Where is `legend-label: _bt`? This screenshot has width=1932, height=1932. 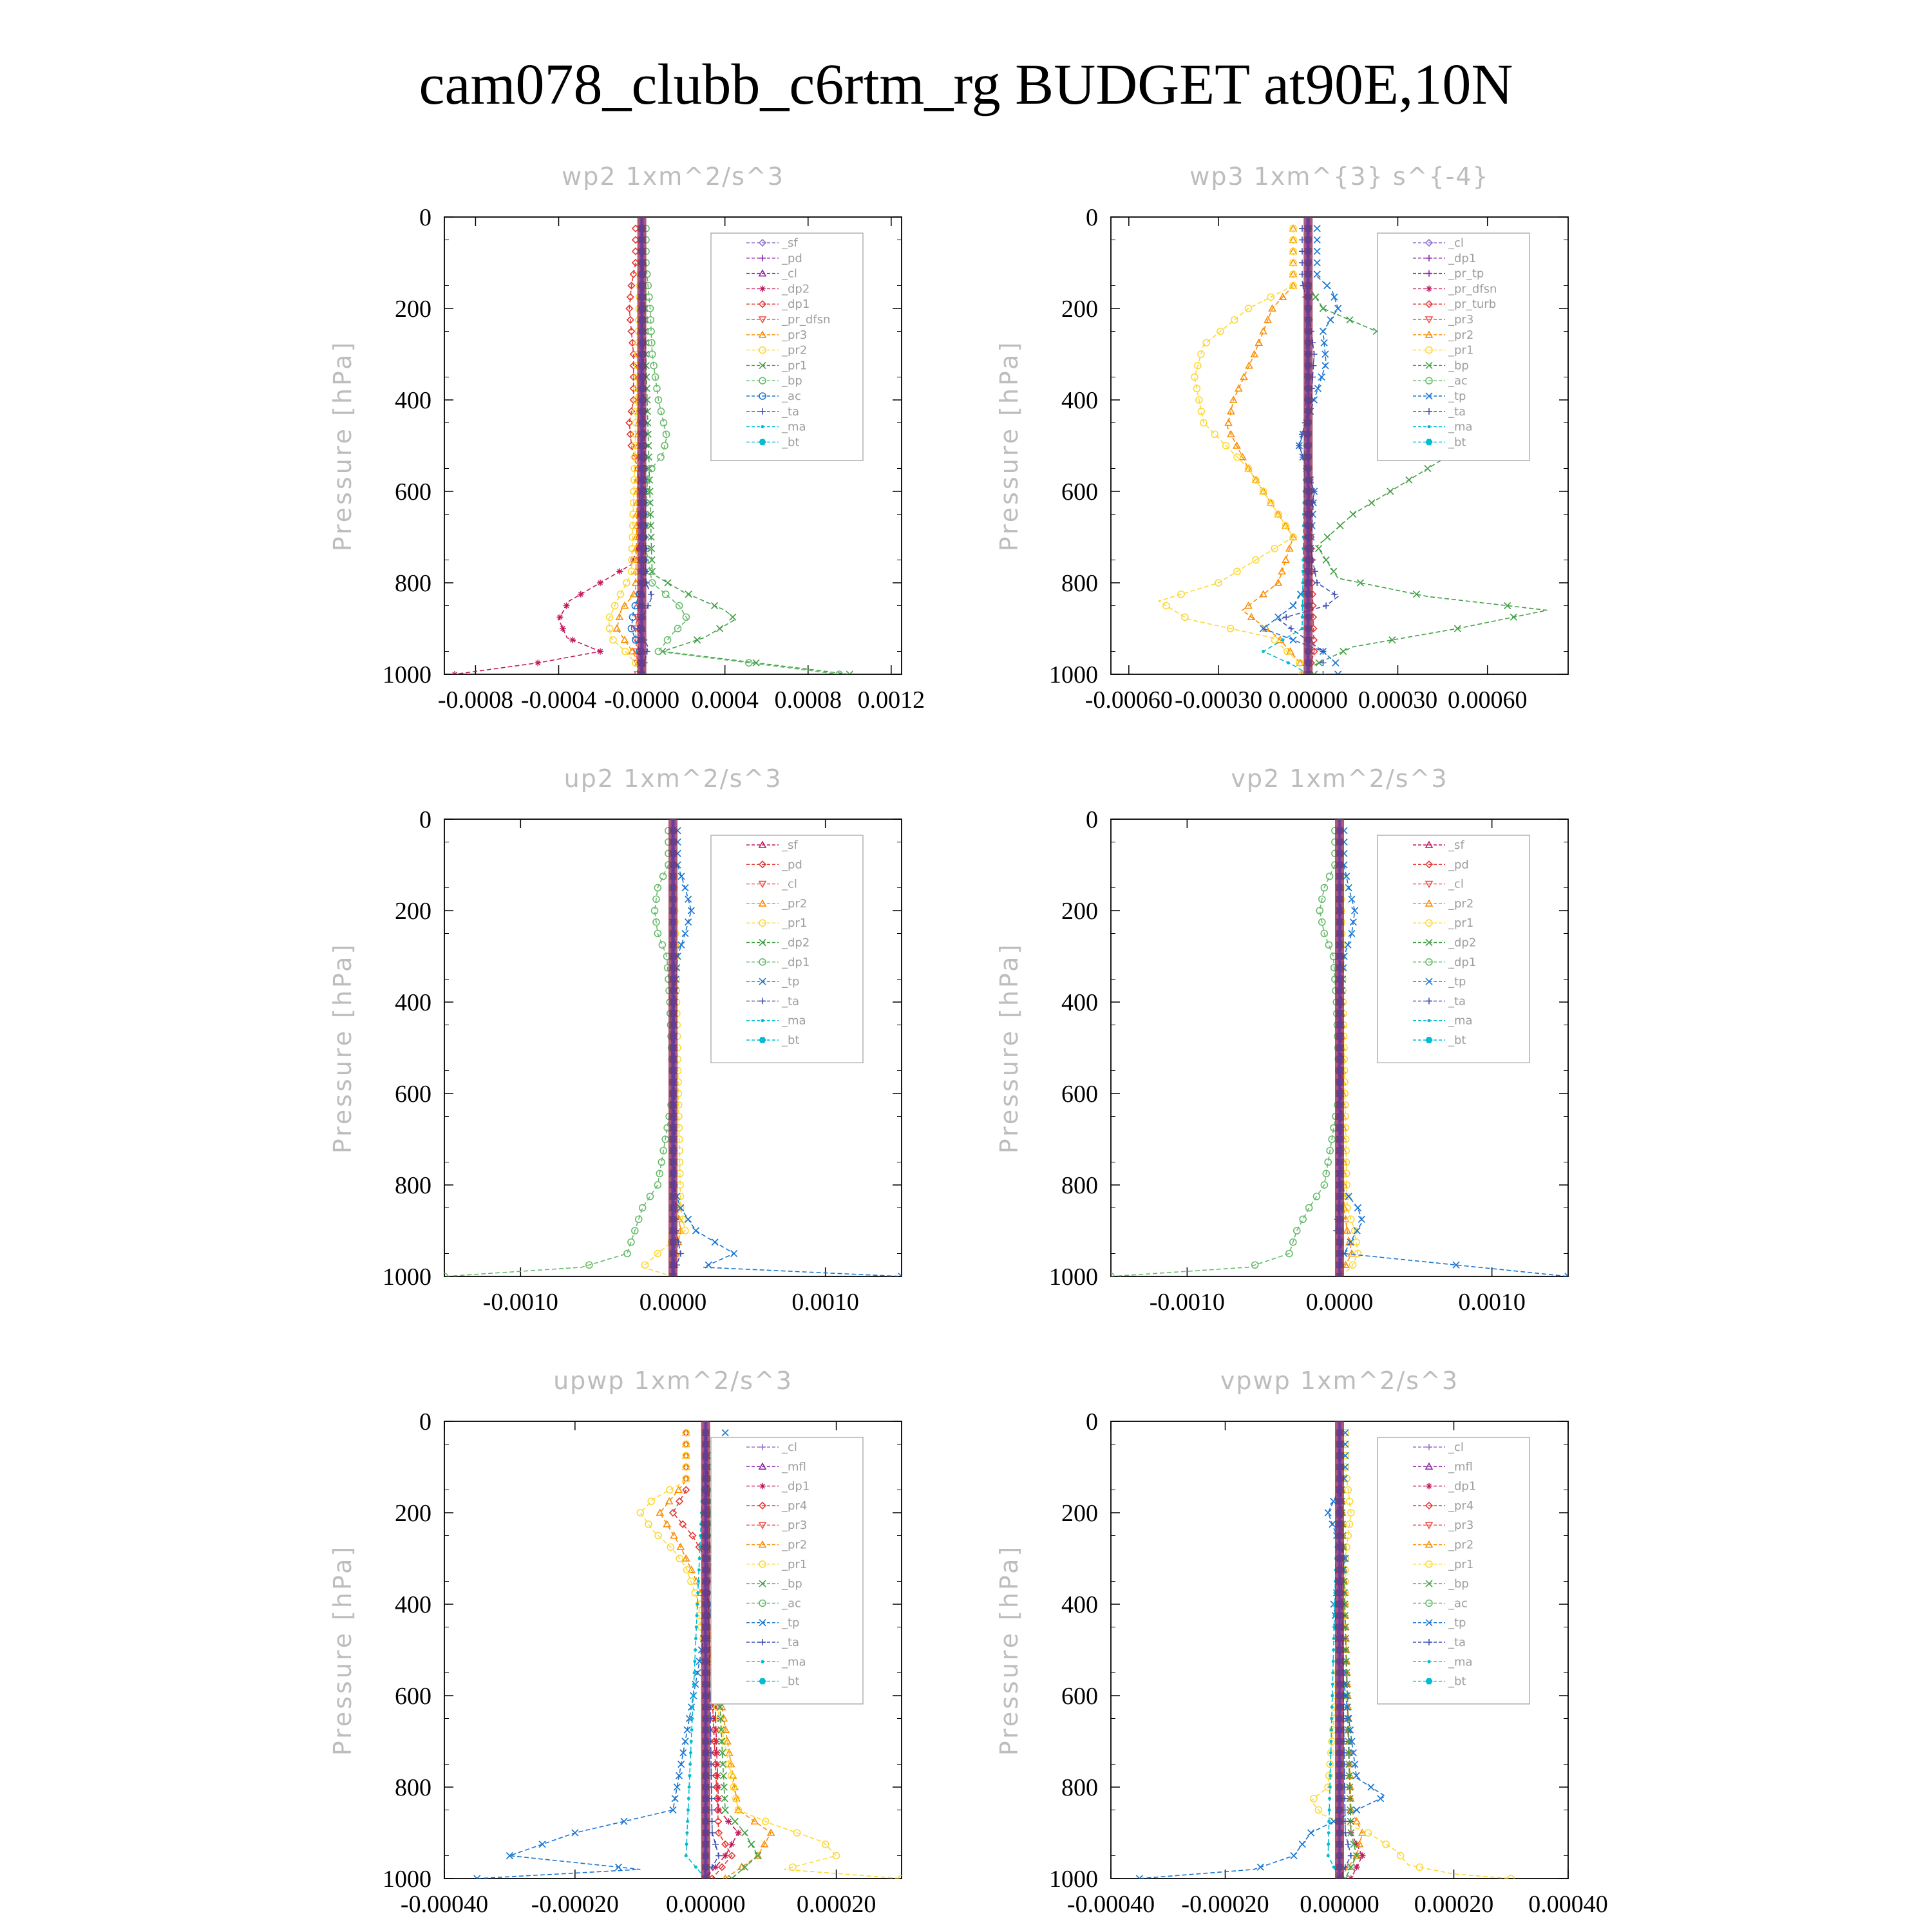 legend-label: _bt is located at coordinates (1457, 1682).